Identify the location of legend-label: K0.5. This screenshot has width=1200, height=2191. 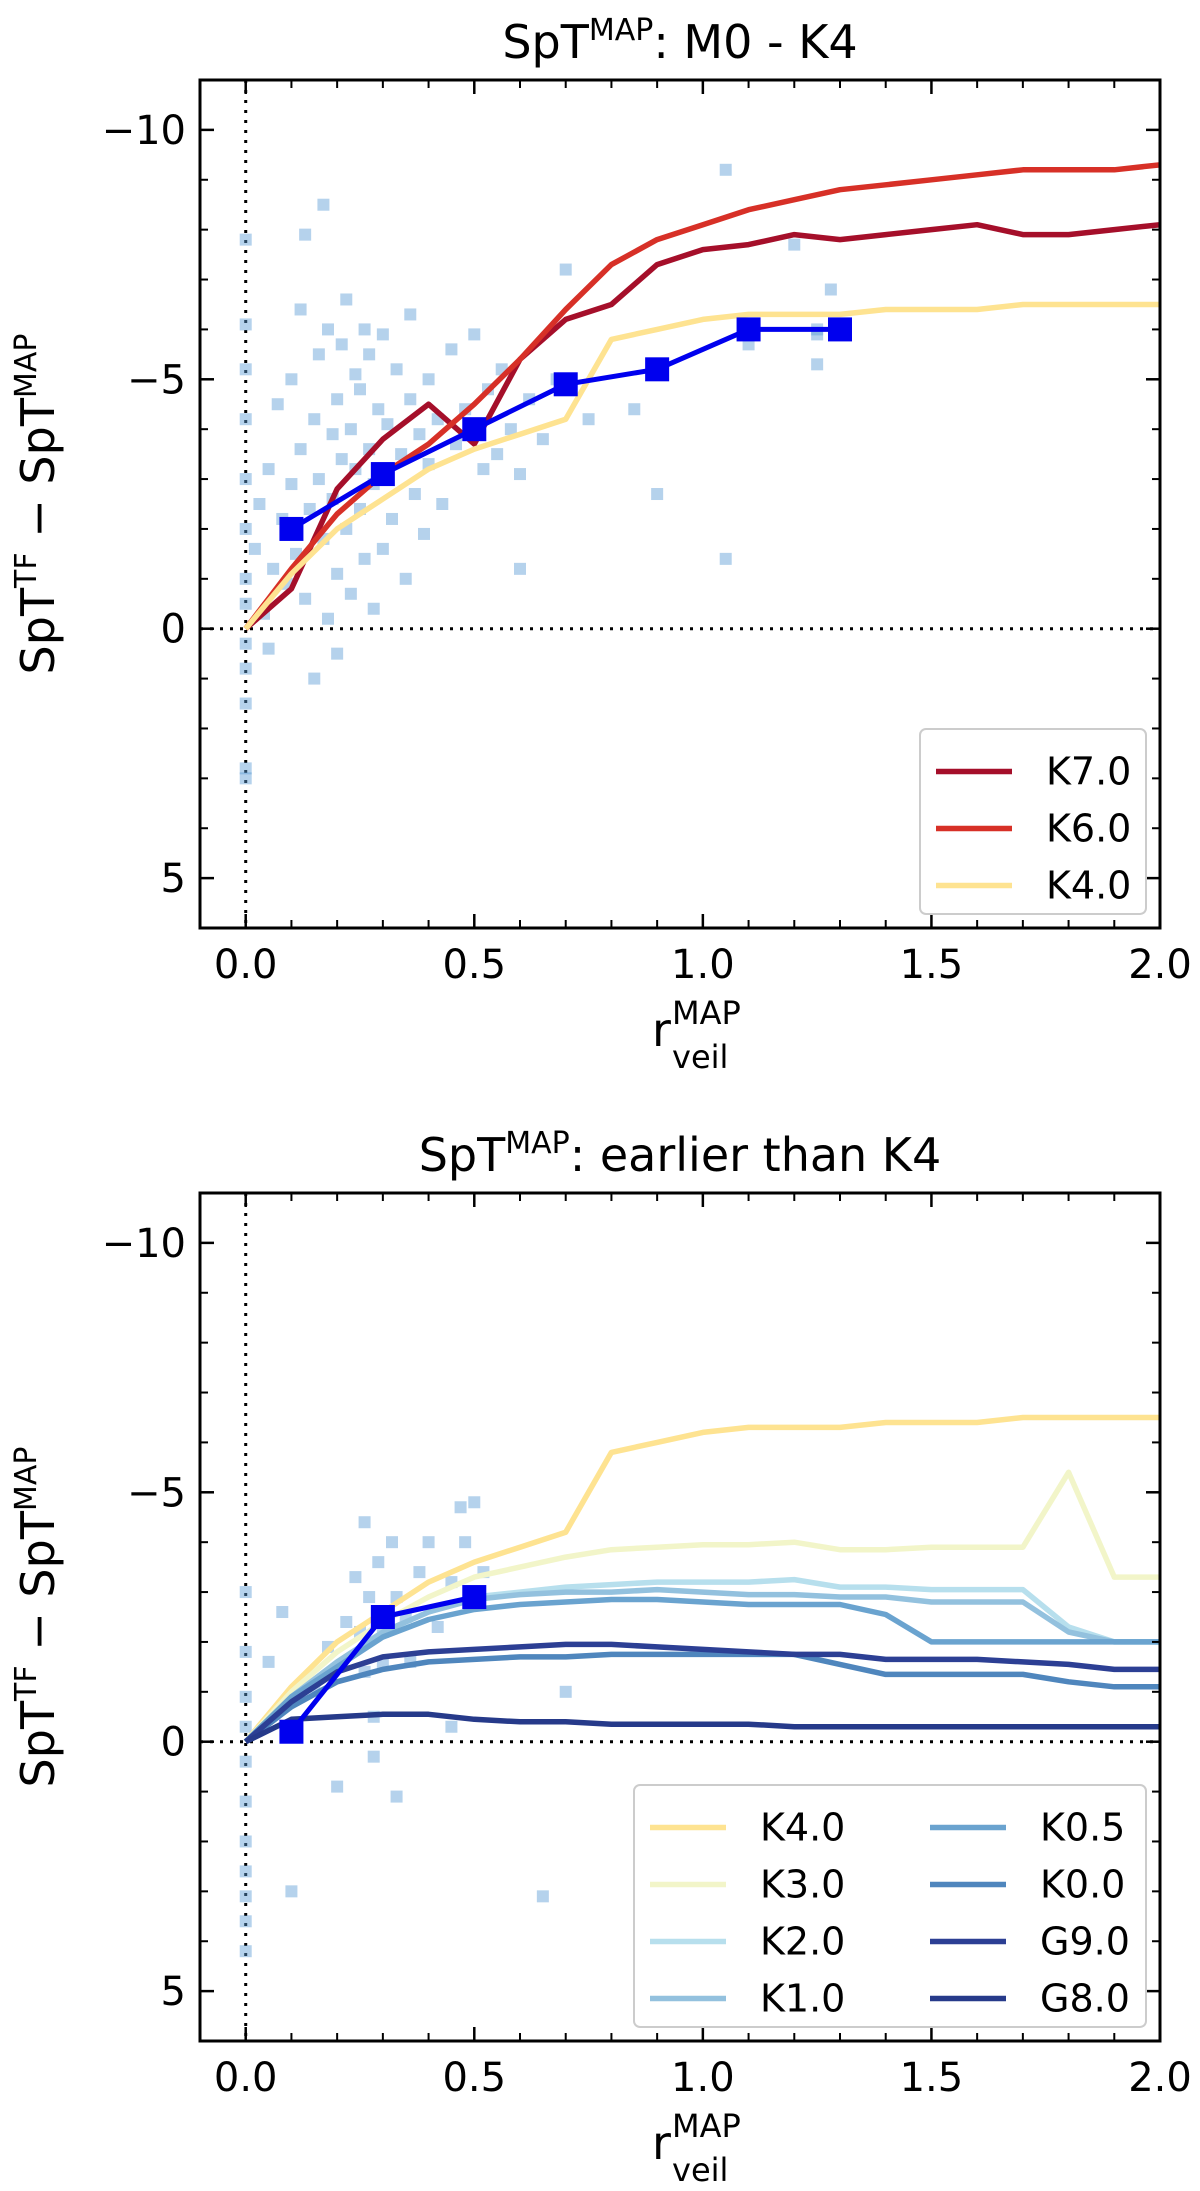
(1082, 1828).